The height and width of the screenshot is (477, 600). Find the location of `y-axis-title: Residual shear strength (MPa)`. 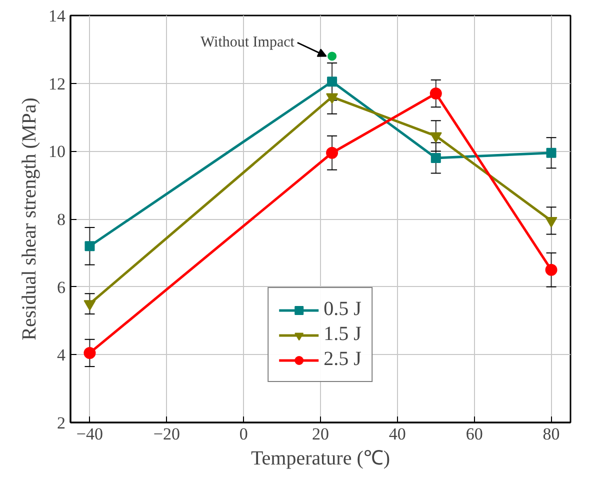

y-axis-title: Residual shear strength (MPa) is located at coordinates (29, 219).